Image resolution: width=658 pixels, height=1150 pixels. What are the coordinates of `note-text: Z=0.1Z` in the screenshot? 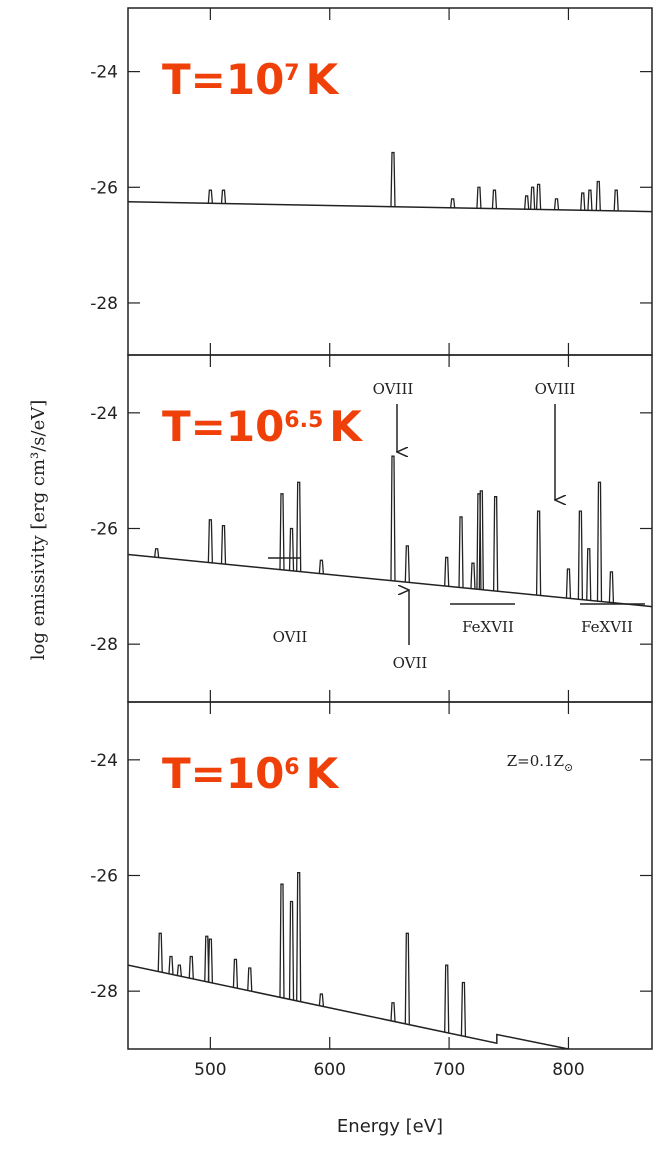 It's located at (535, 761).